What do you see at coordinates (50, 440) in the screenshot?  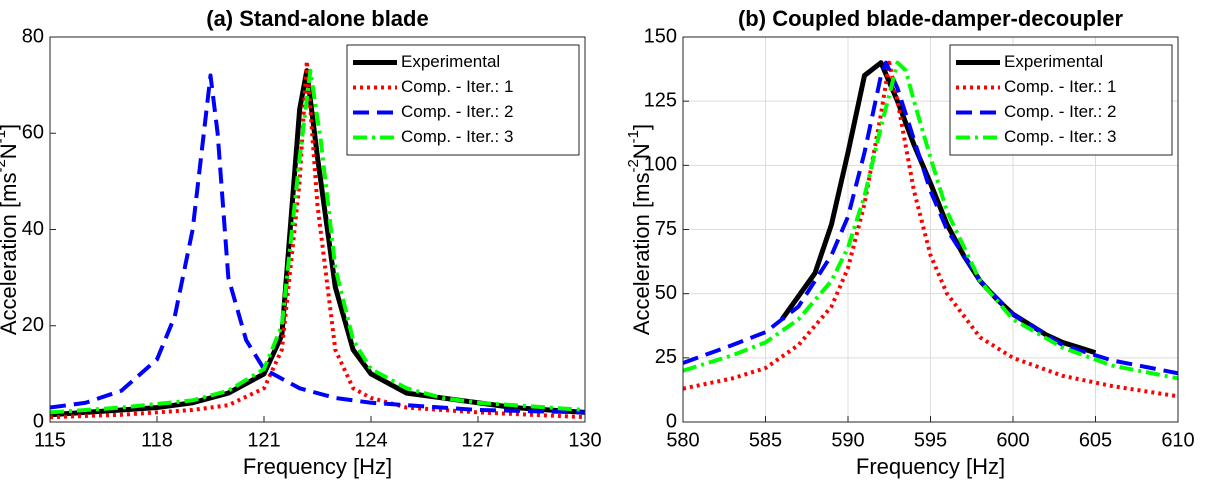 I see `x-tick-label: 115` at bounding box center [50, 440].